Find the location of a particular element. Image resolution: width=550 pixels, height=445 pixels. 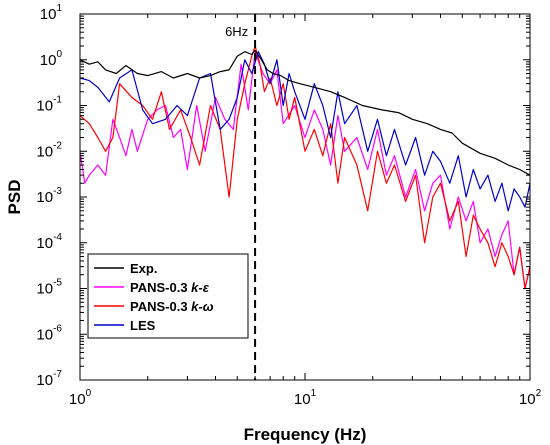

y-tick-label: 10⁻⁶ is located at coordinates (49, 333).